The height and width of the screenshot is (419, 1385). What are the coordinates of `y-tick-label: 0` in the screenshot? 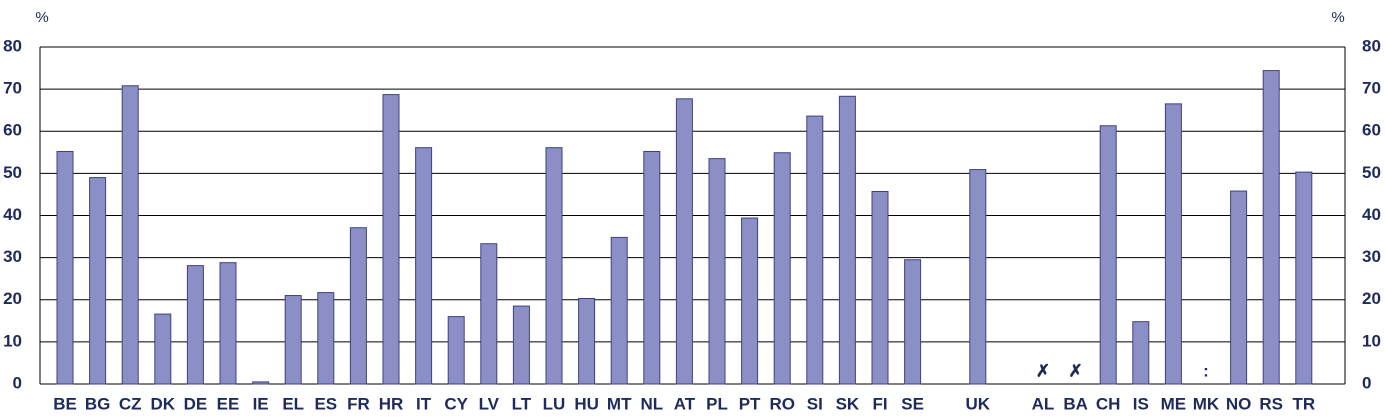 It's located at (17, 382).